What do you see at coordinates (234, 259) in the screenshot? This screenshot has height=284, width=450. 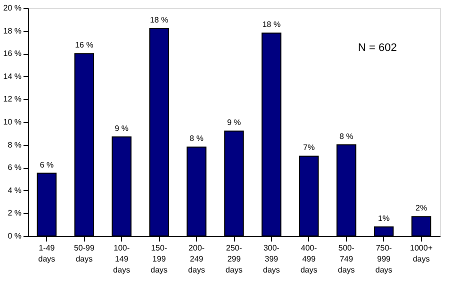 I see `x-tick-label: 250-299 days` at bounding box center [234, 259].